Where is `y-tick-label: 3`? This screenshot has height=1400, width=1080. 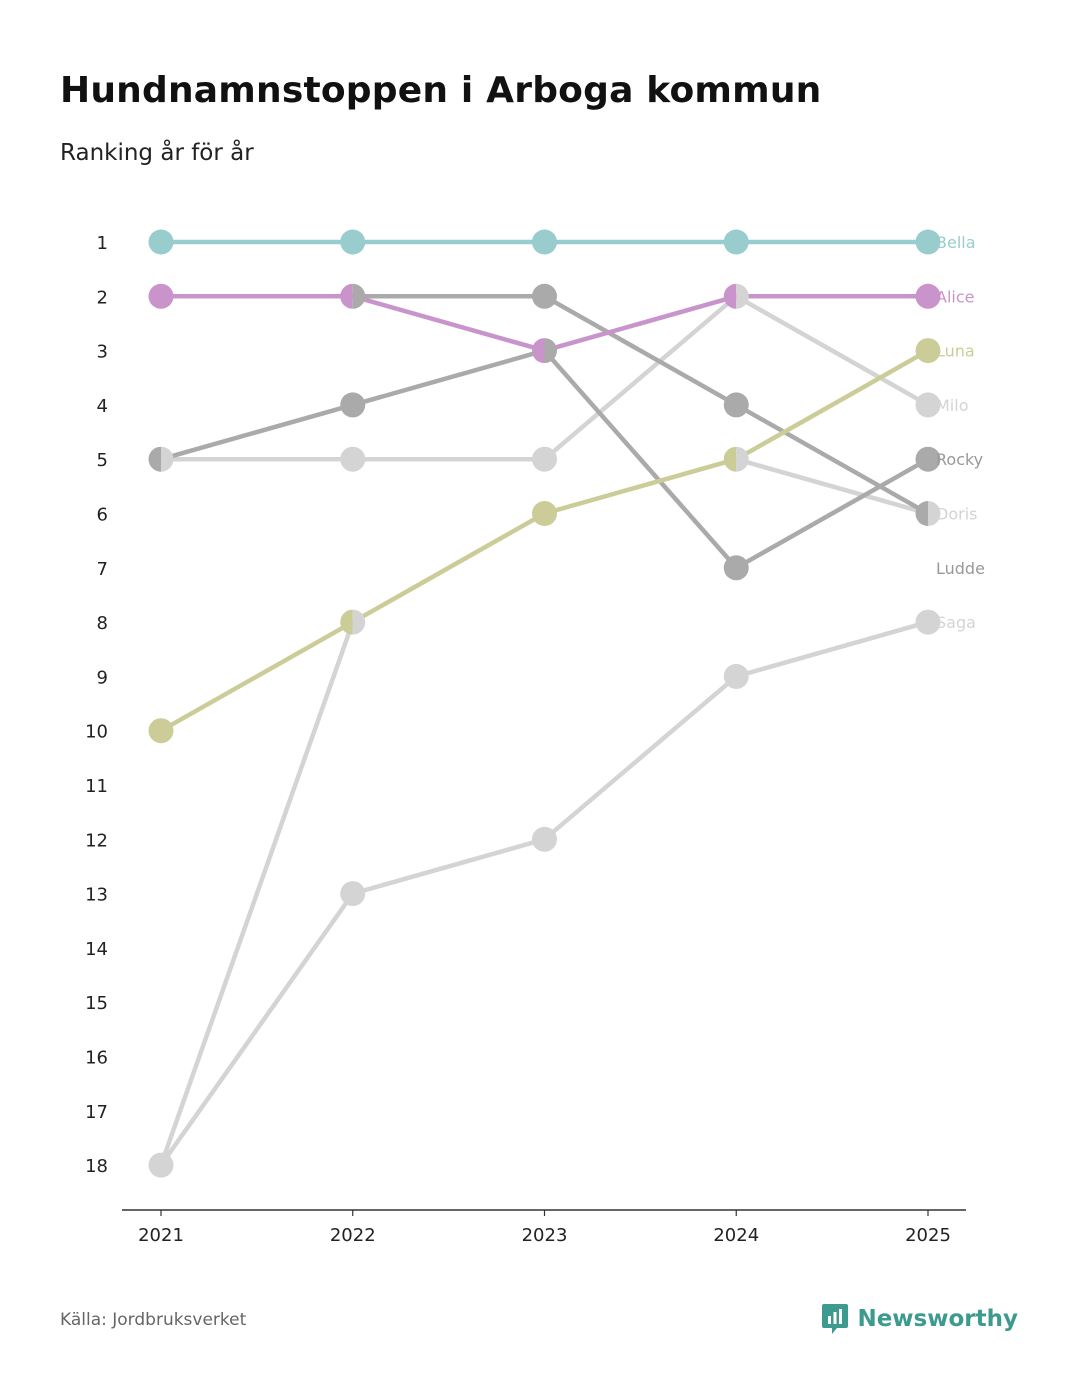 y-tick-label: 3 is located at coordinates (102, 352).